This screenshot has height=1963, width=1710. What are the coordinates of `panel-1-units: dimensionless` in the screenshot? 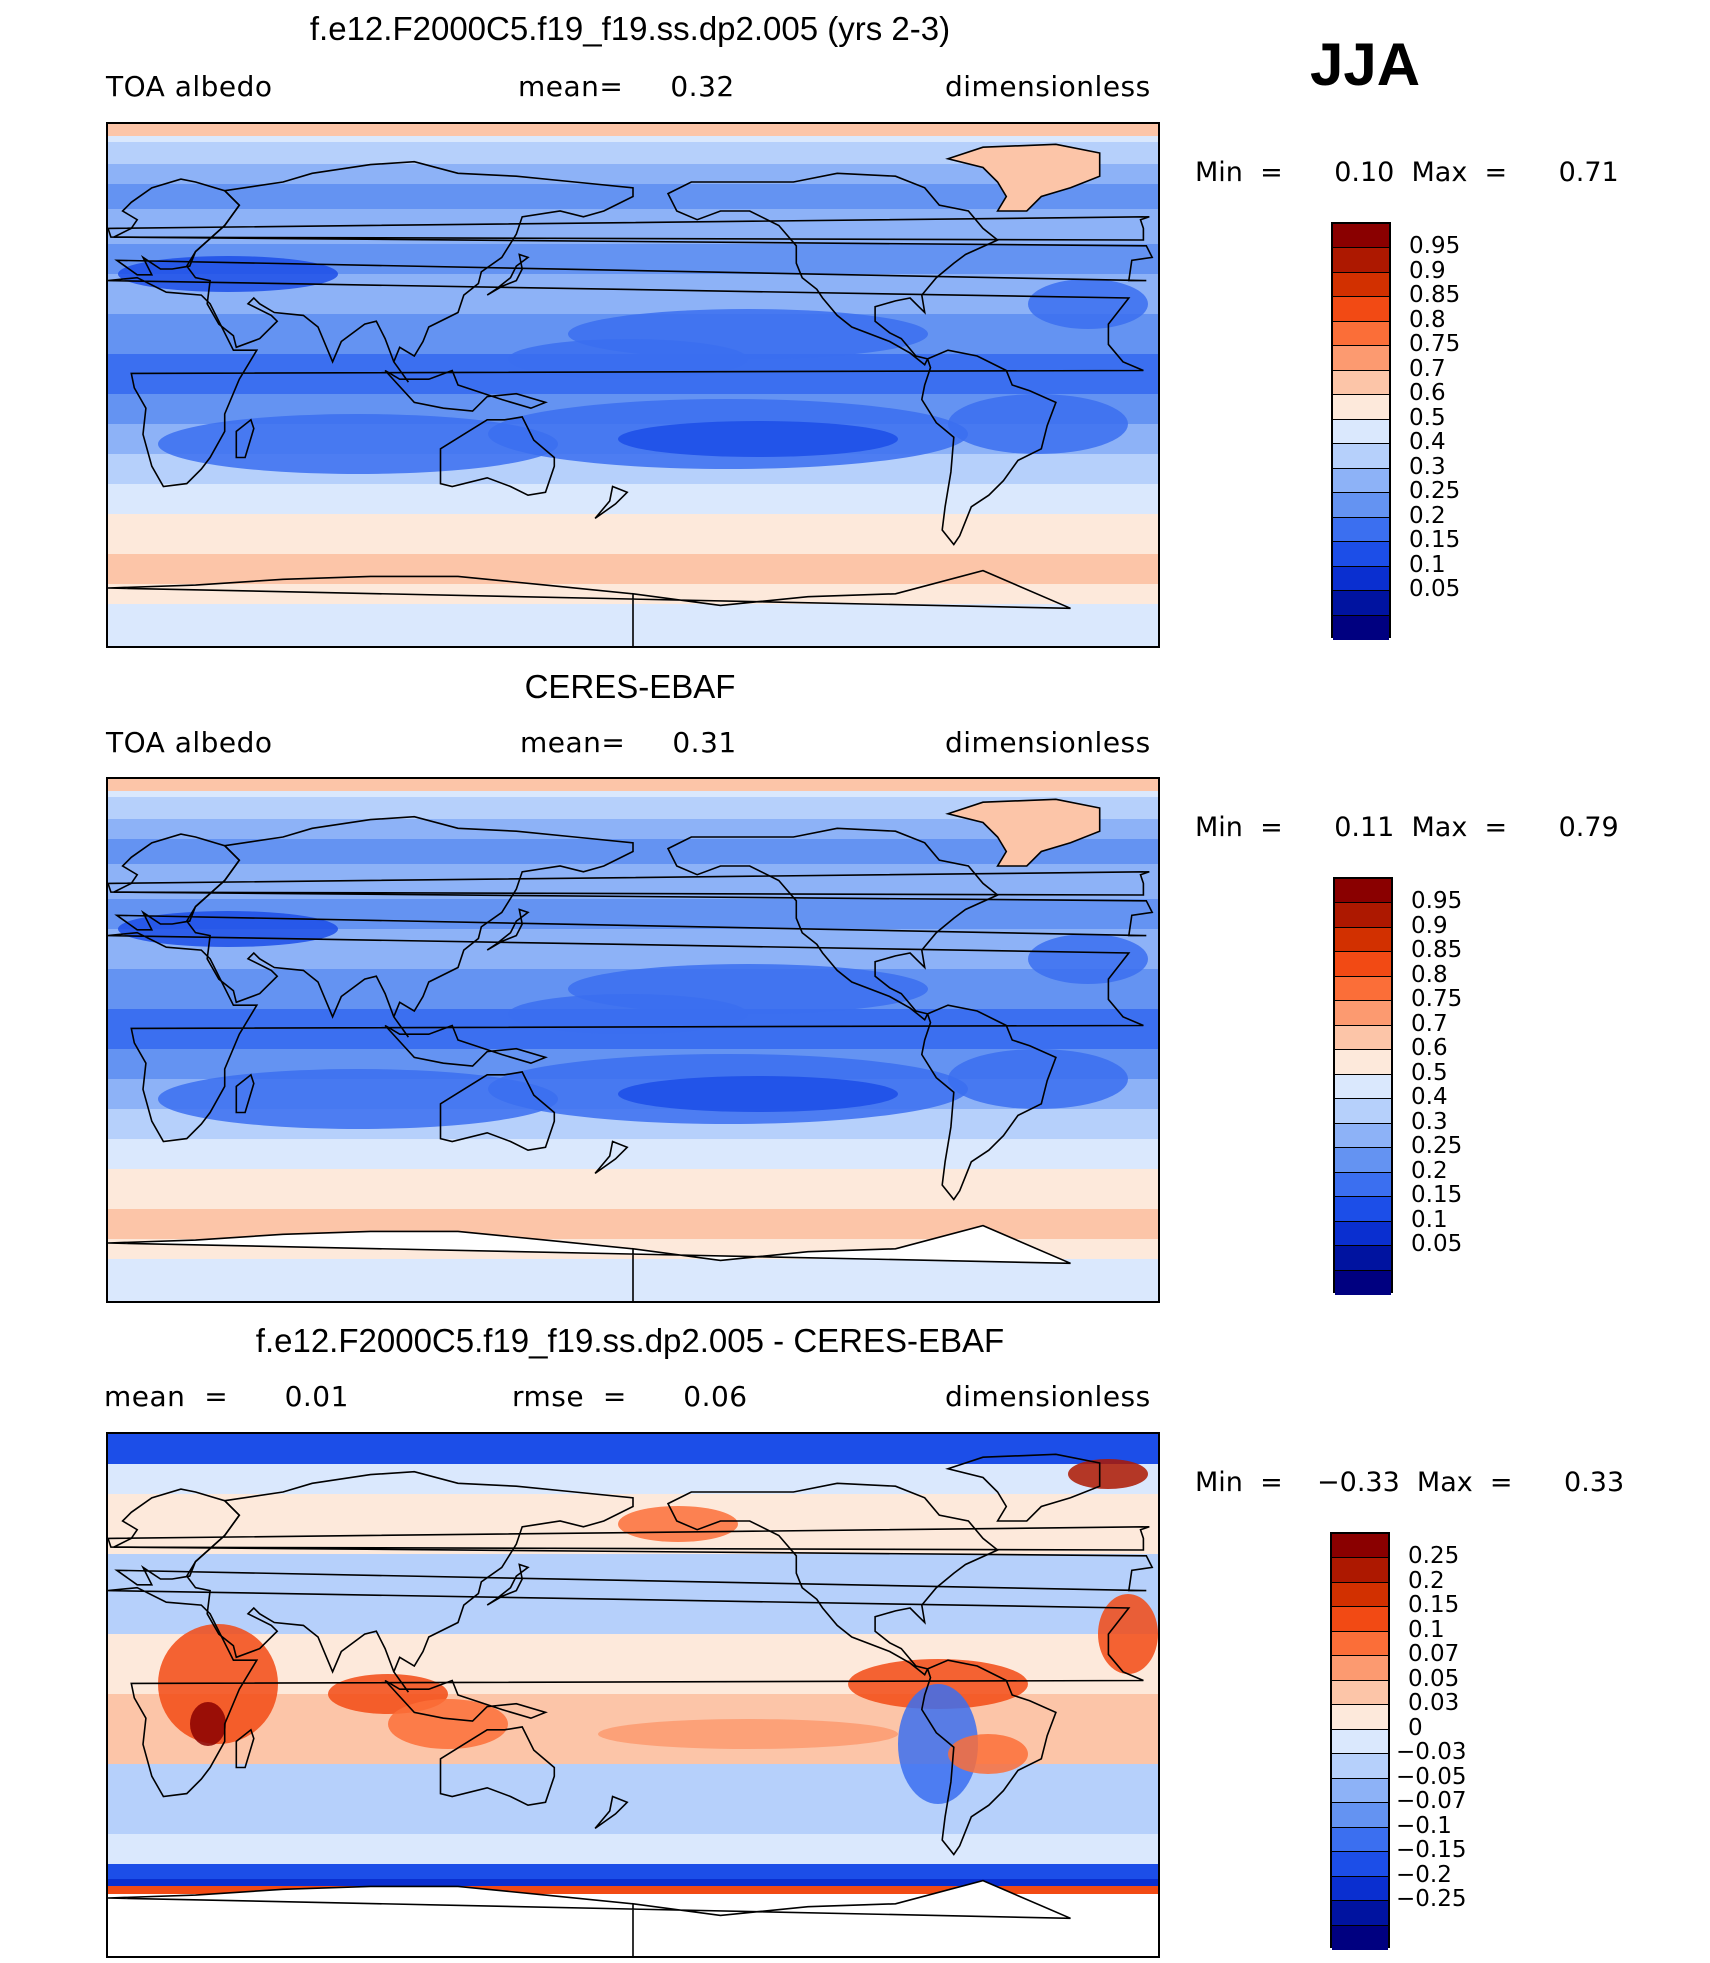 It's located at (1048, 86).